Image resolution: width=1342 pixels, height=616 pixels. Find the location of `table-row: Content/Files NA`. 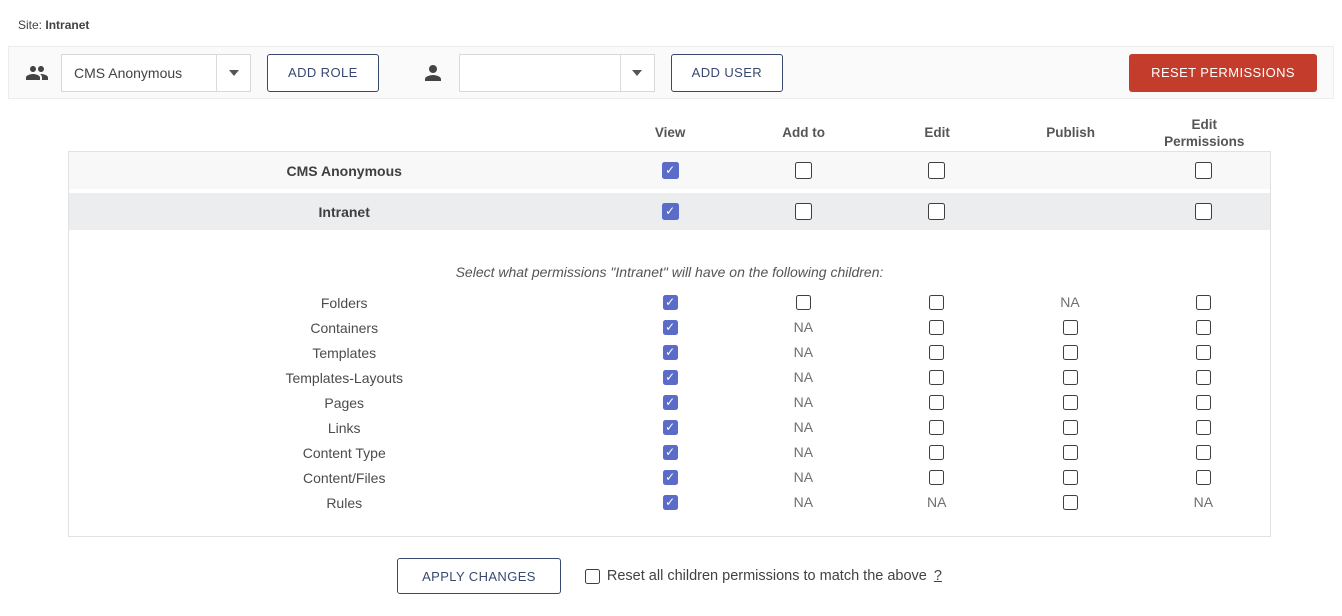

table-row: Content/Files NA is located at coordinates (669, 477).